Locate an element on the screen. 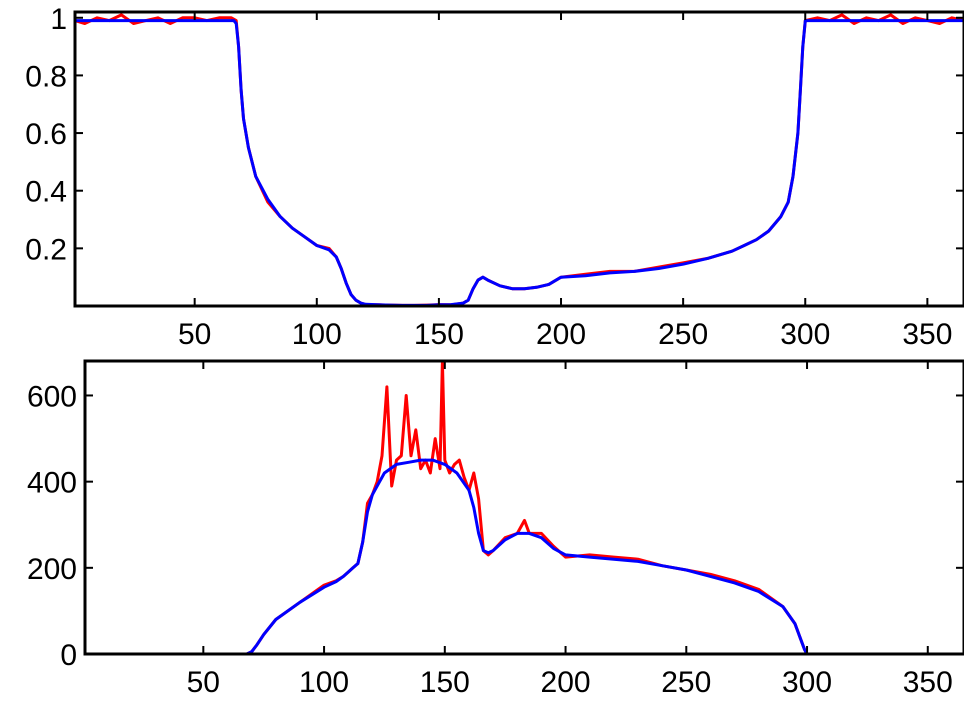 The height and width of the screenshot is (701, 964). bottom-x-tick-label: 200 is located at coordinates (566, 682).